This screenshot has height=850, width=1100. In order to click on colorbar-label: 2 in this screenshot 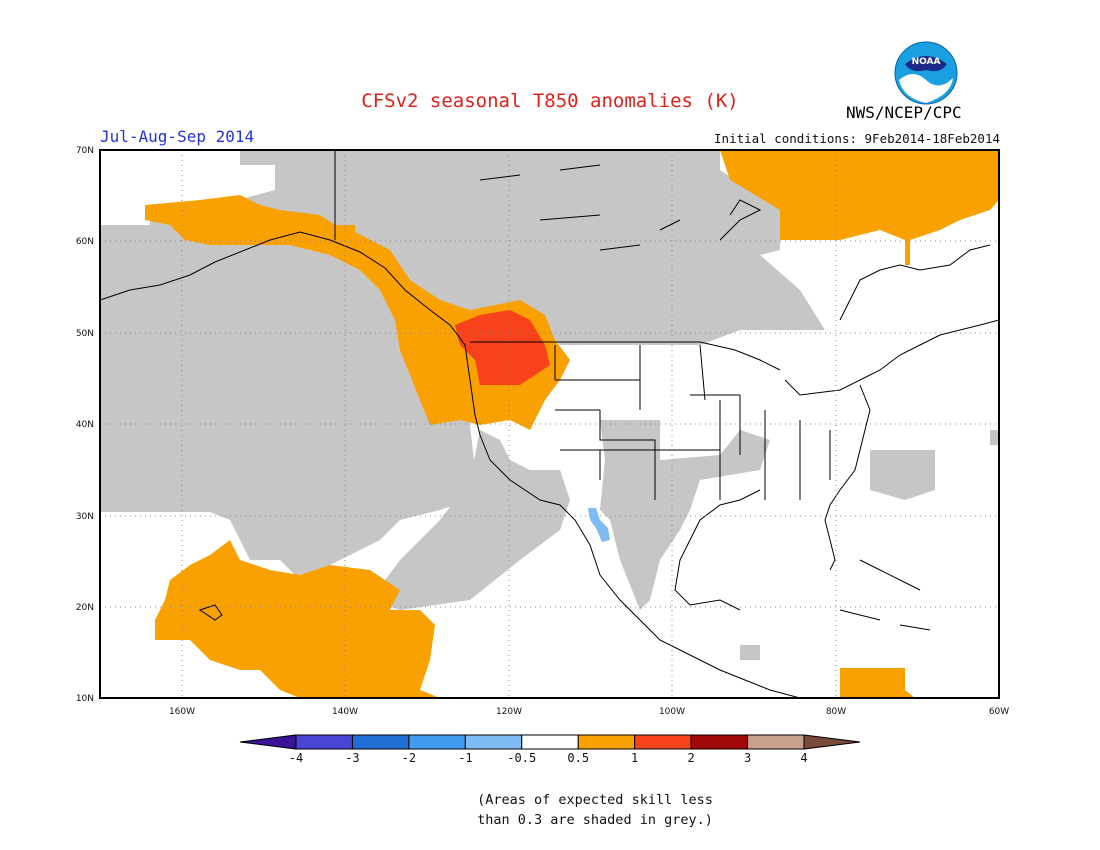, I will do `click(690, 758)`.